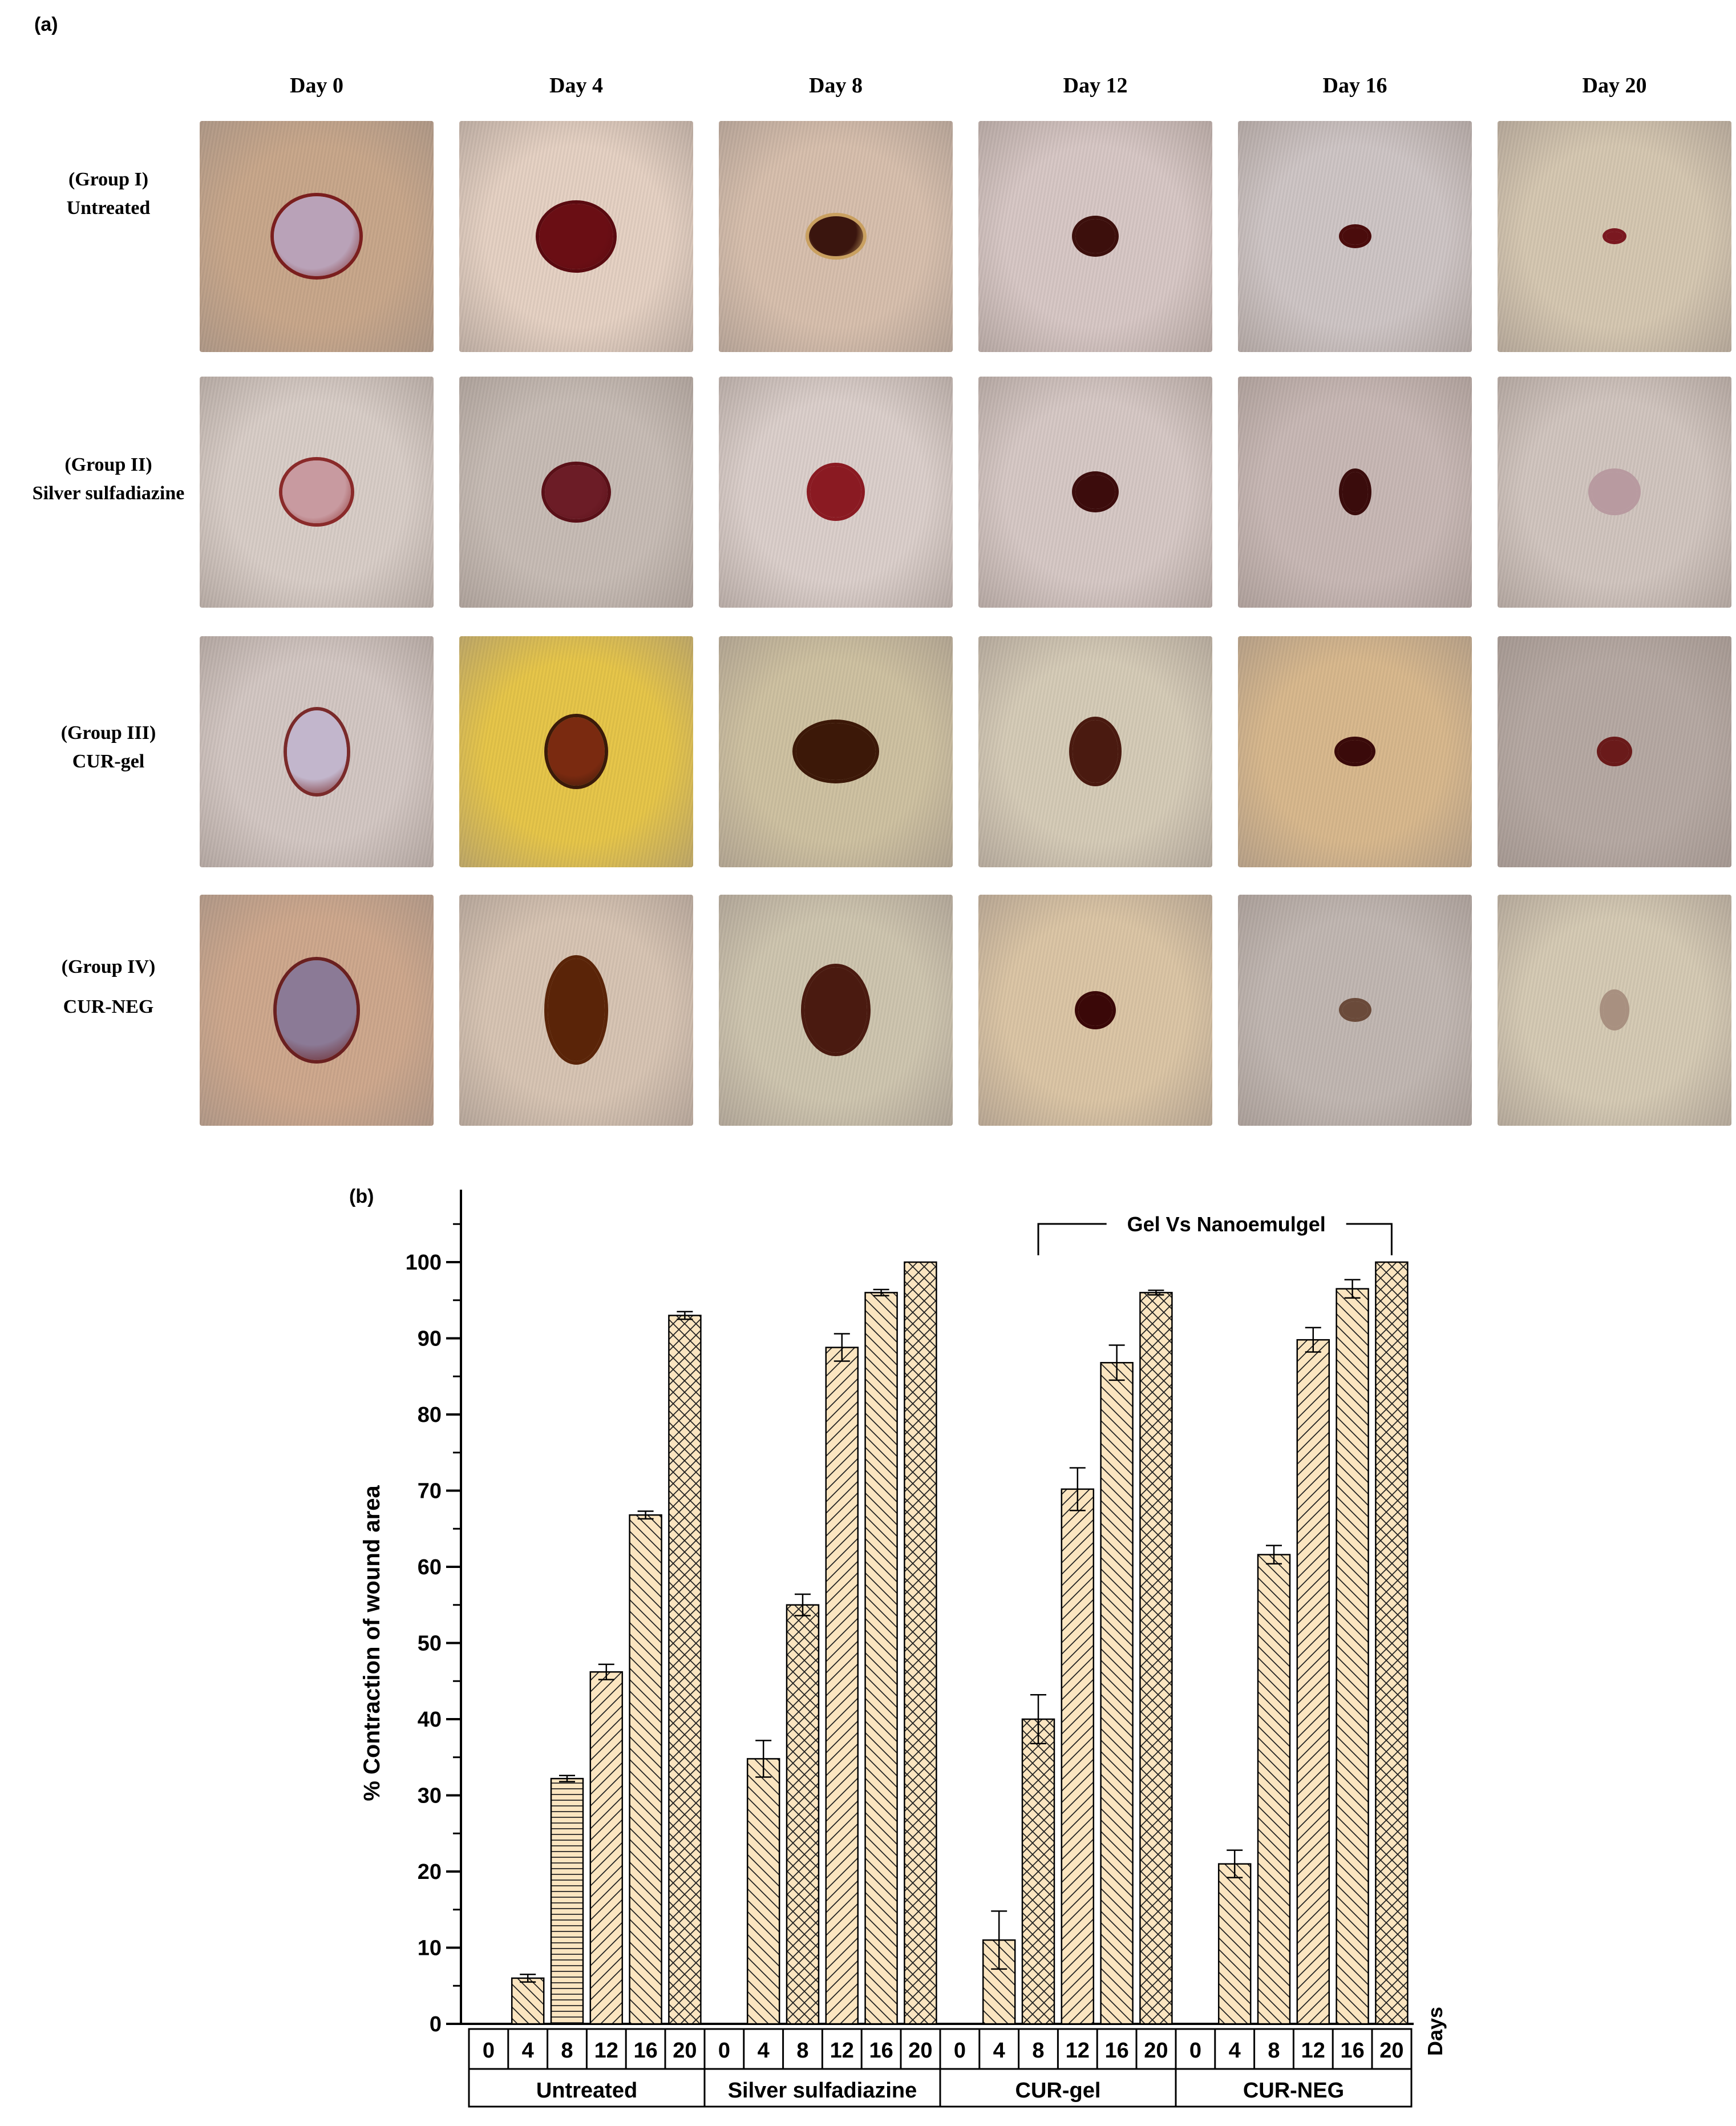 Image resolution: width=1736 pixels, height=2126 pixels. Describe the element at coordinates (576, 86) in the screenshot. I see `day-header: Day 4` at that location.